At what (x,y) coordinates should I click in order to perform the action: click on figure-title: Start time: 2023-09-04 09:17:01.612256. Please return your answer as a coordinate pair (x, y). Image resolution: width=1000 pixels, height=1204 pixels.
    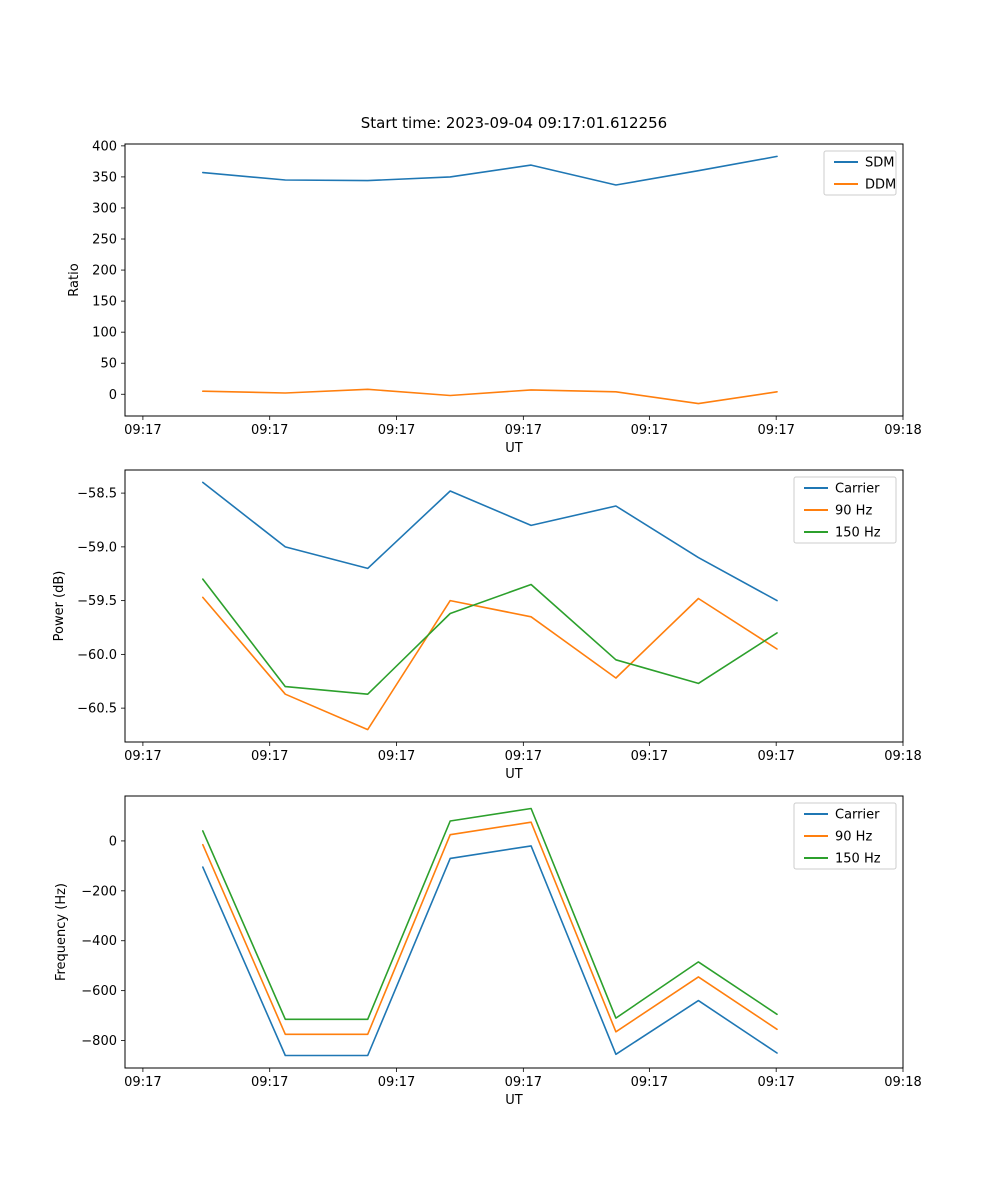
    Looking at the image, I should click on (514, 123).